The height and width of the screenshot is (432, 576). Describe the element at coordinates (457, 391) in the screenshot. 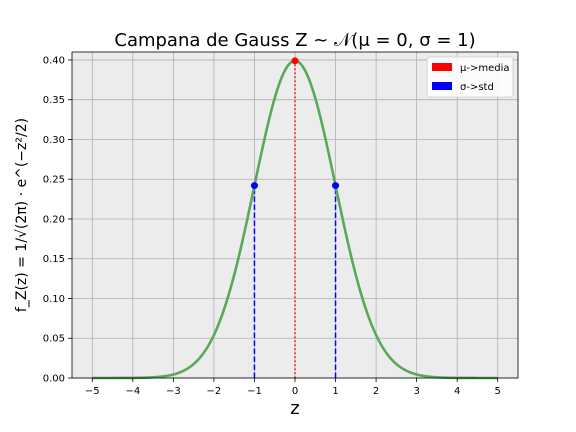

I see `x-tick-label: 4` at that location.